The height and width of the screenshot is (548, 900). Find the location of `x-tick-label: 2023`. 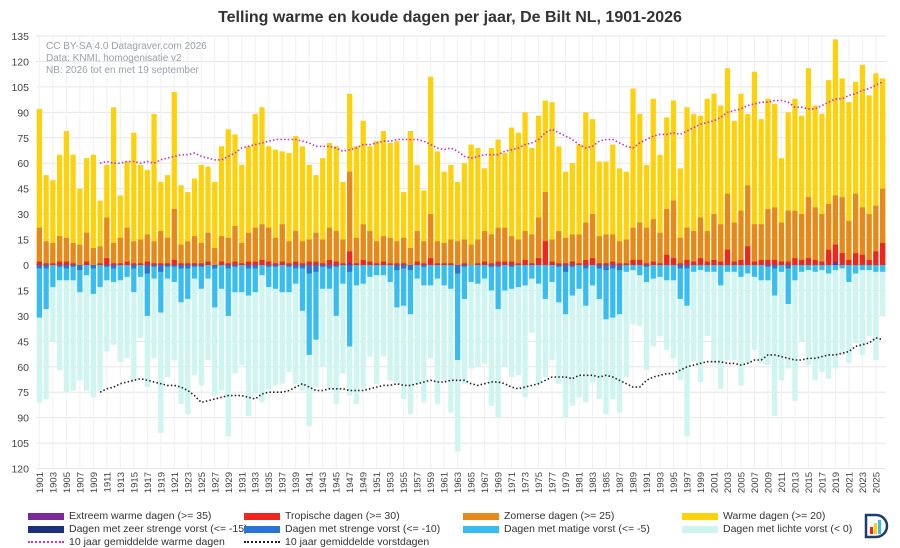

x-tick-label: 2023 is located at coordinates (863, 482).